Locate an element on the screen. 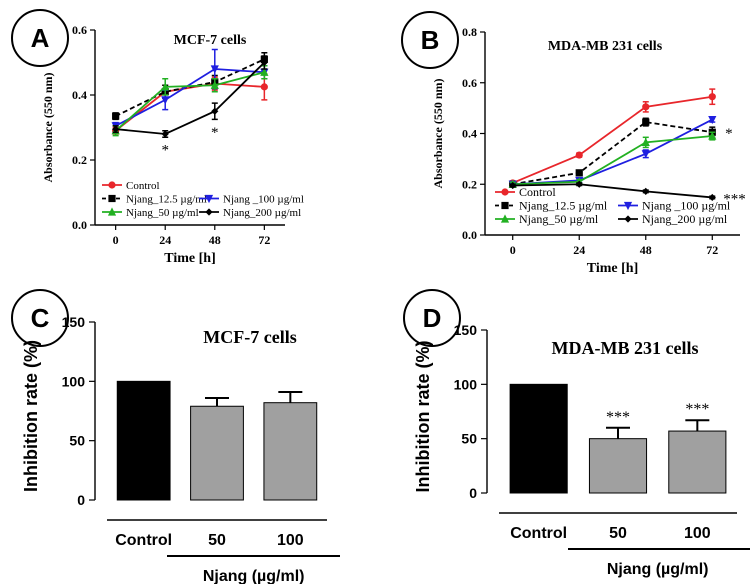 The width and height of the screenshot is (754, 584). y-tick-label: 0.0 is located at coordinates (79, 225).